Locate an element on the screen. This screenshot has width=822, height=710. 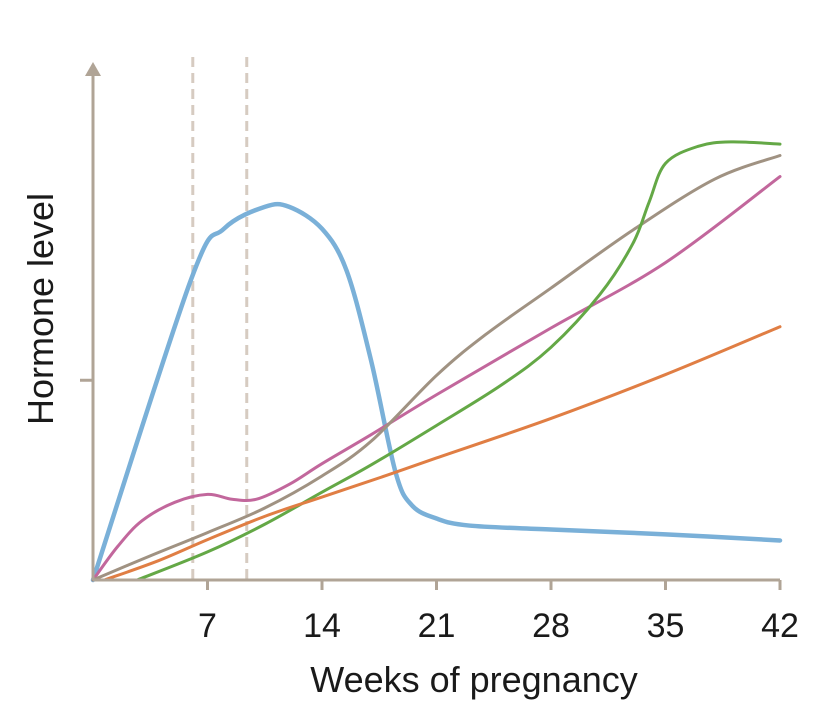
tick-labels: 7 14 21 28 35 42 is located at coordinates (498, 626).